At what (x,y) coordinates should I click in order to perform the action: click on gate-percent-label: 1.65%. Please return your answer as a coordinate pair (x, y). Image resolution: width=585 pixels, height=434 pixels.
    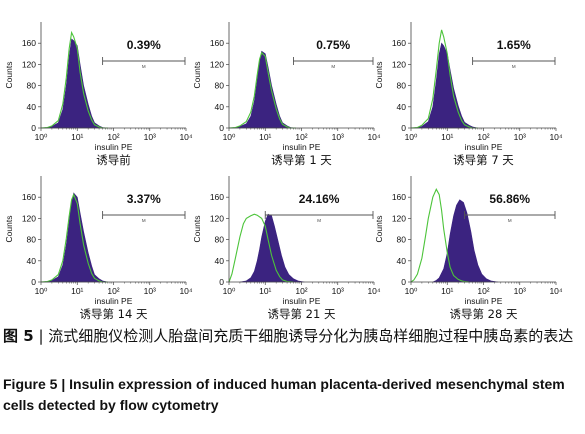
    Looking at the image, I should click on (514, 45).